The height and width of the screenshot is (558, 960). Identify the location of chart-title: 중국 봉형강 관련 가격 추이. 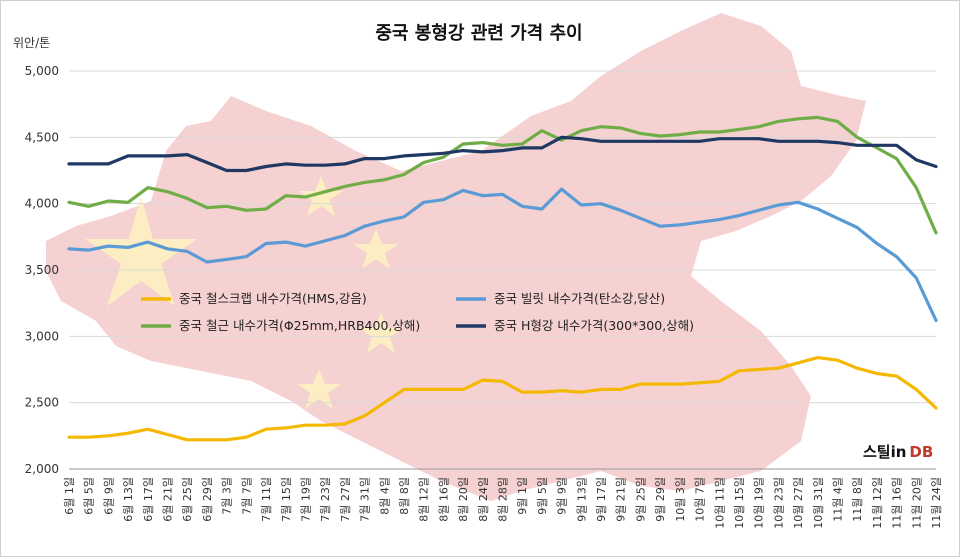
(478, 33).